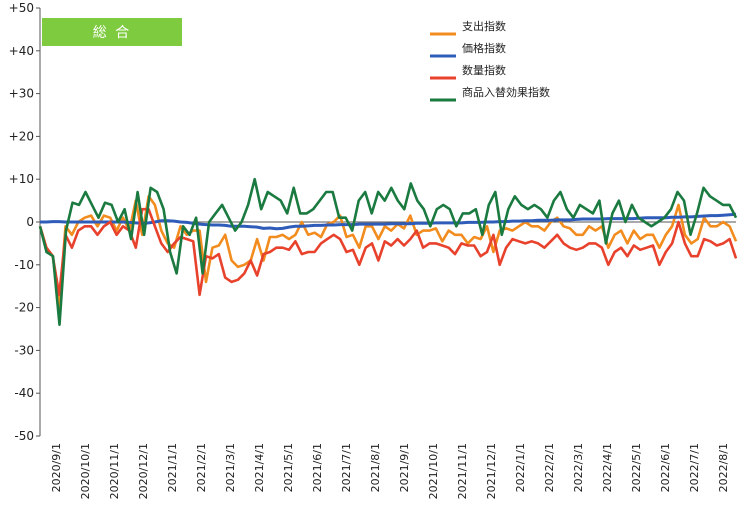 Image resolution: width=742 pixels, height=509 pixels. What do you see at coordinates (484, 48) in the screenshot?
I see `legend-label: 価格指数` at bounding box center [484, 48].